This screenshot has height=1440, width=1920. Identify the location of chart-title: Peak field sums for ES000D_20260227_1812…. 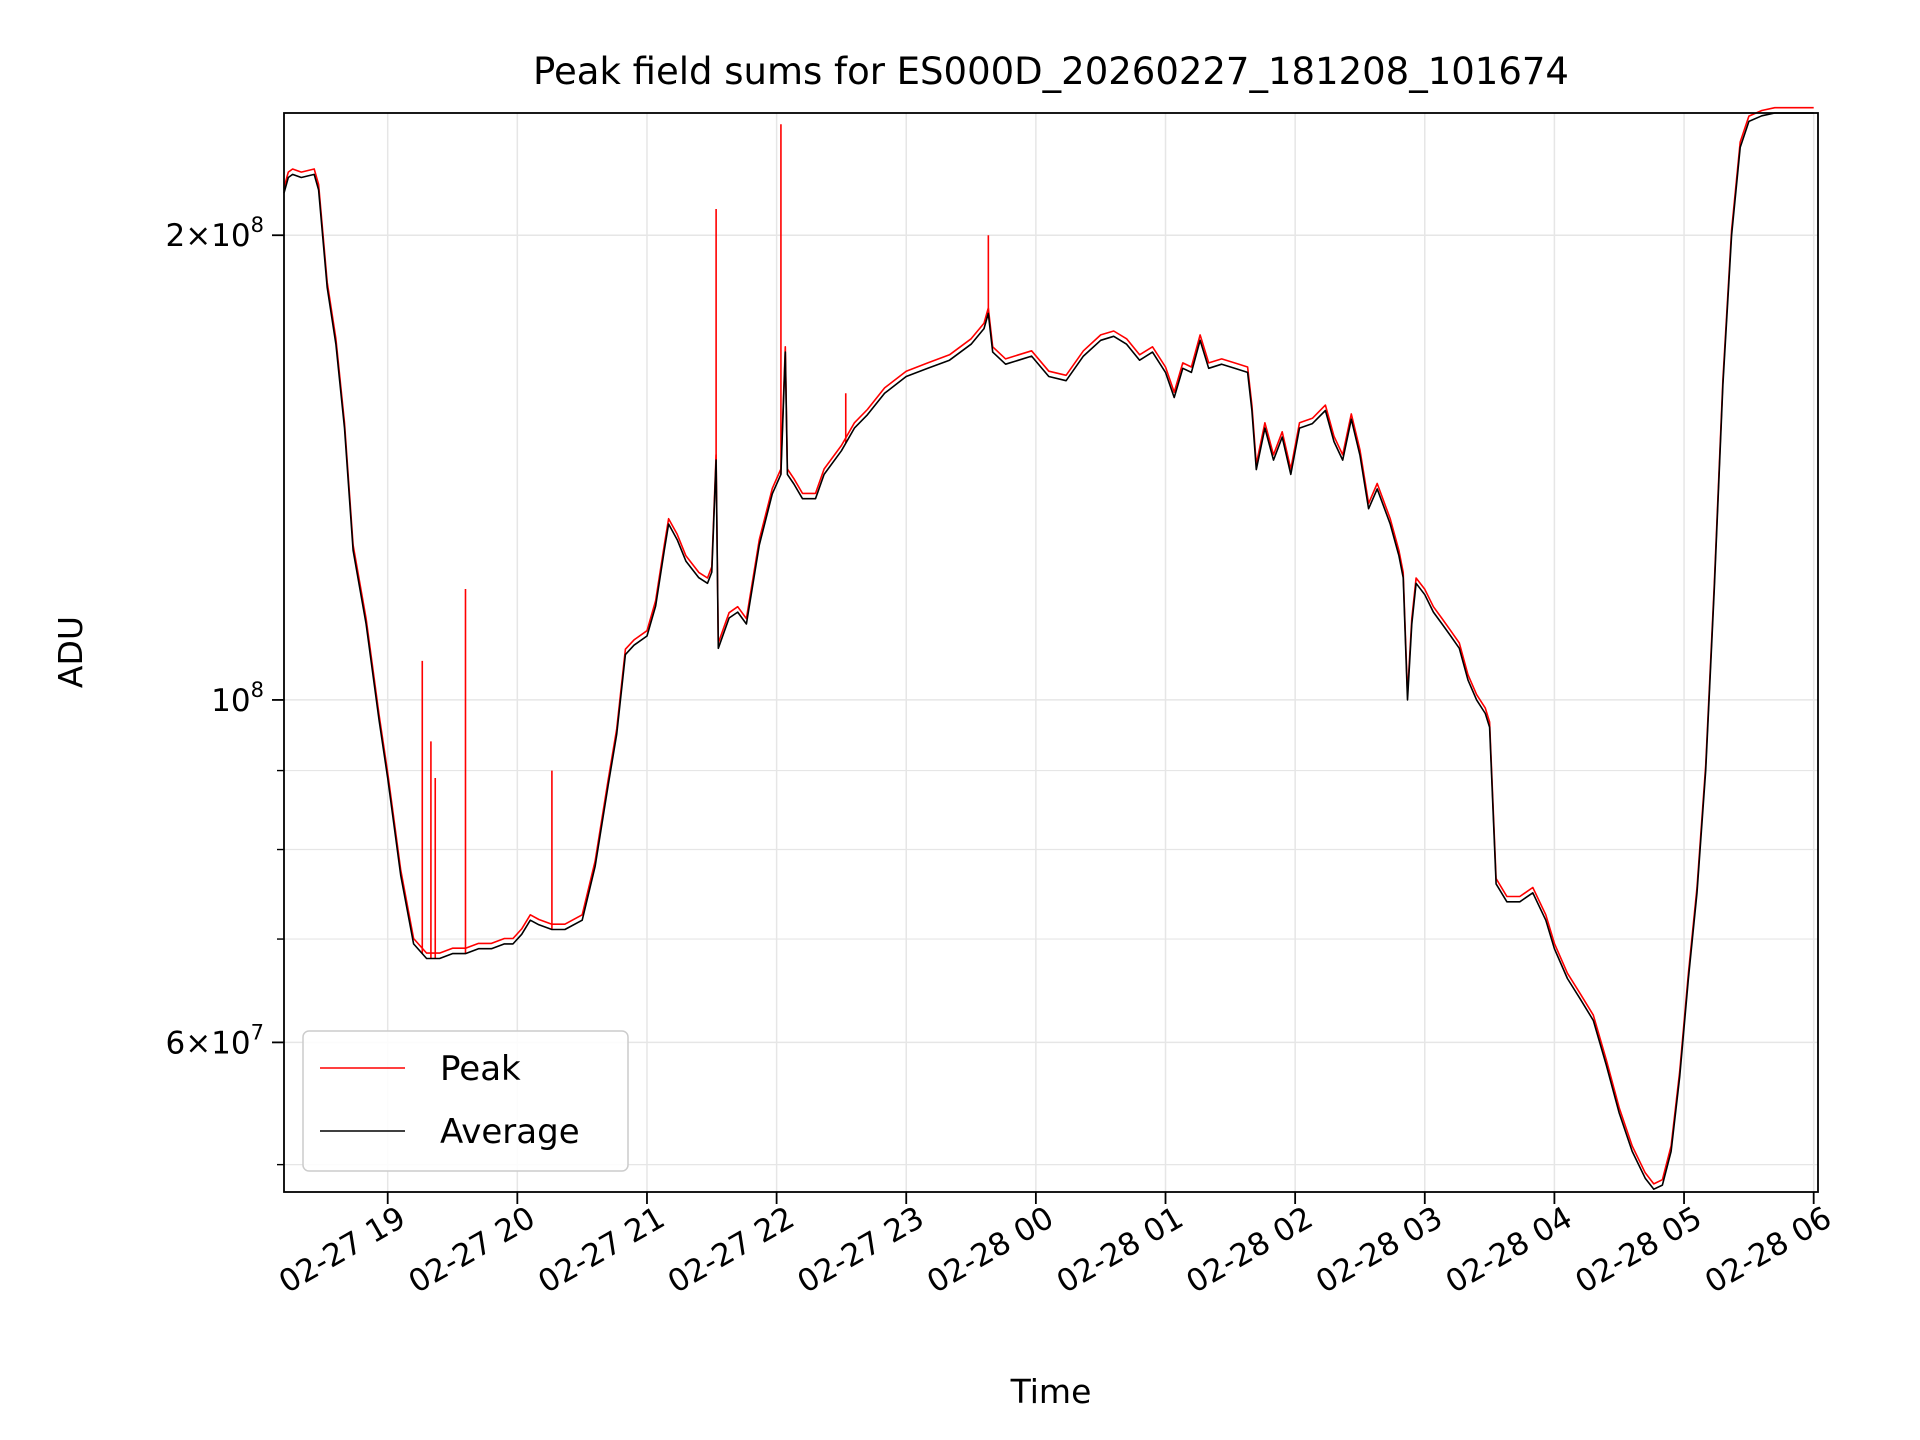
(1051, 71).